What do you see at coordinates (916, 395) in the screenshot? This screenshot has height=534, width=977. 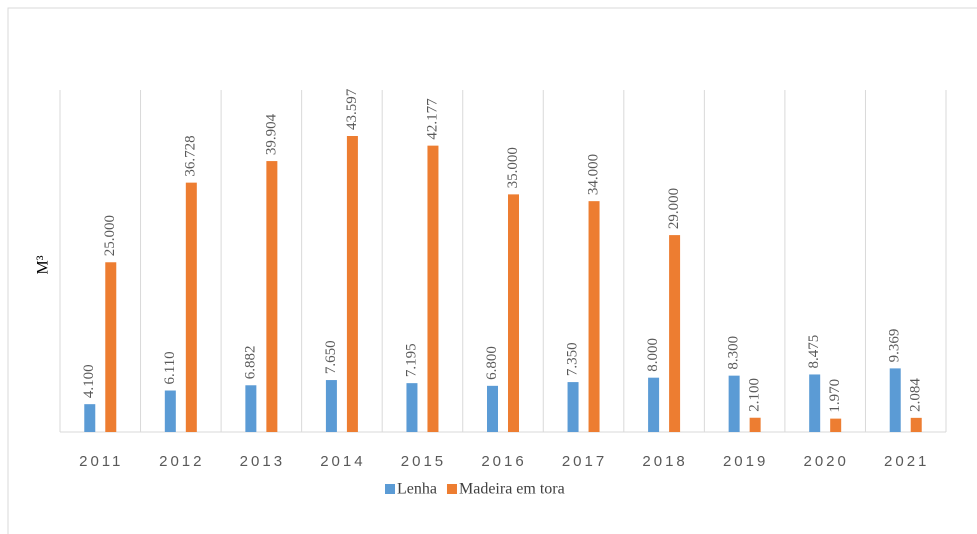 I see `value-label: 2.084` at bounding box center [916, 395].